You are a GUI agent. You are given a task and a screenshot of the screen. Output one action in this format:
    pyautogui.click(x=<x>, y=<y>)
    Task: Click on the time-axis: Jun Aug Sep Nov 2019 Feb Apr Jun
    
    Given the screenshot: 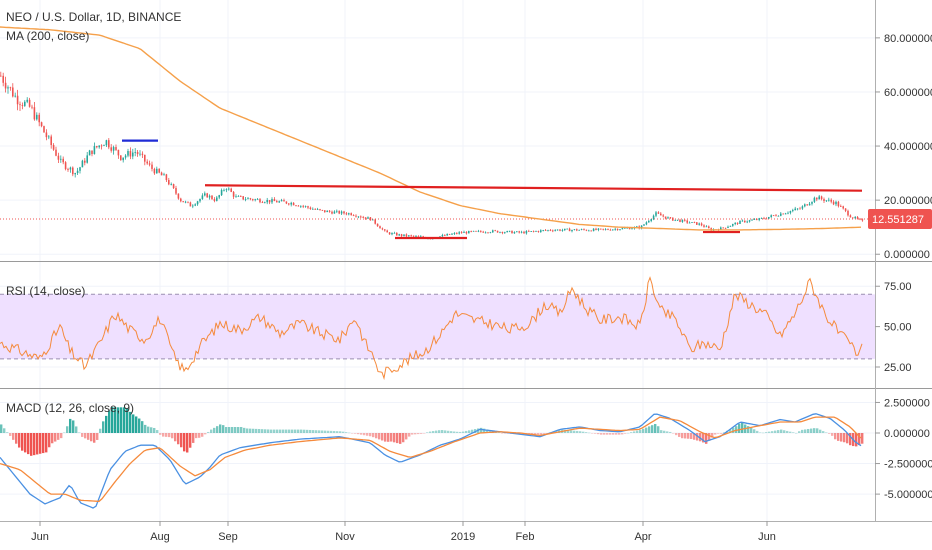 What is the action you would take?
    pyautogui.click(x=403, y=532)
    